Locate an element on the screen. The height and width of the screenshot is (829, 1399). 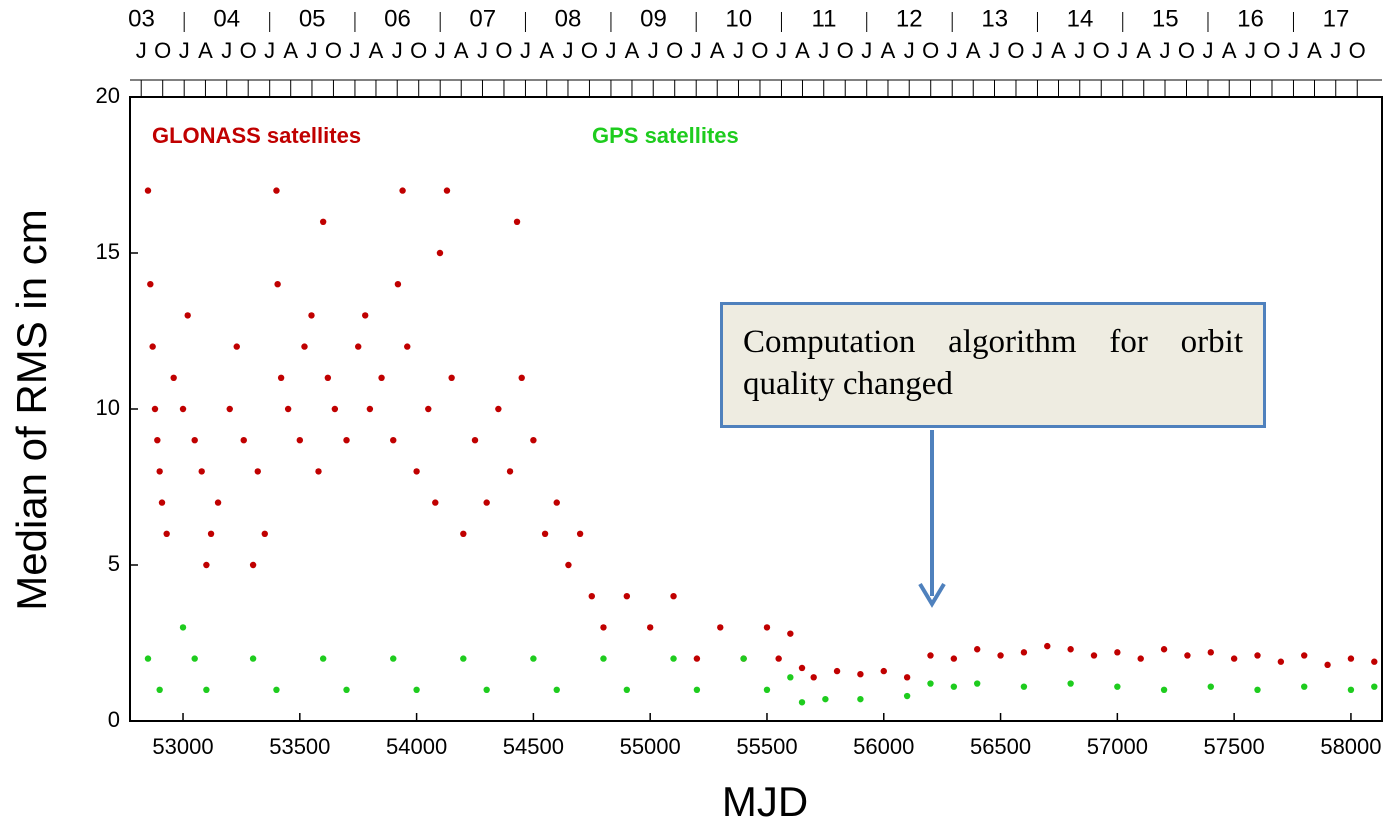
year-label: 07 is located at coordinates (482, 18).